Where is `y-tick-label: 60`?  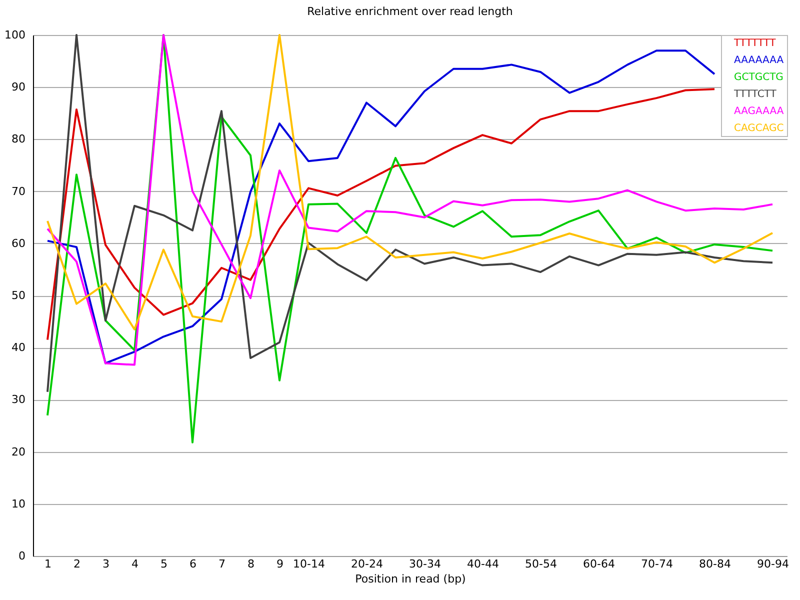 y-tick-label: 60 is located at coordinates (19, 243).